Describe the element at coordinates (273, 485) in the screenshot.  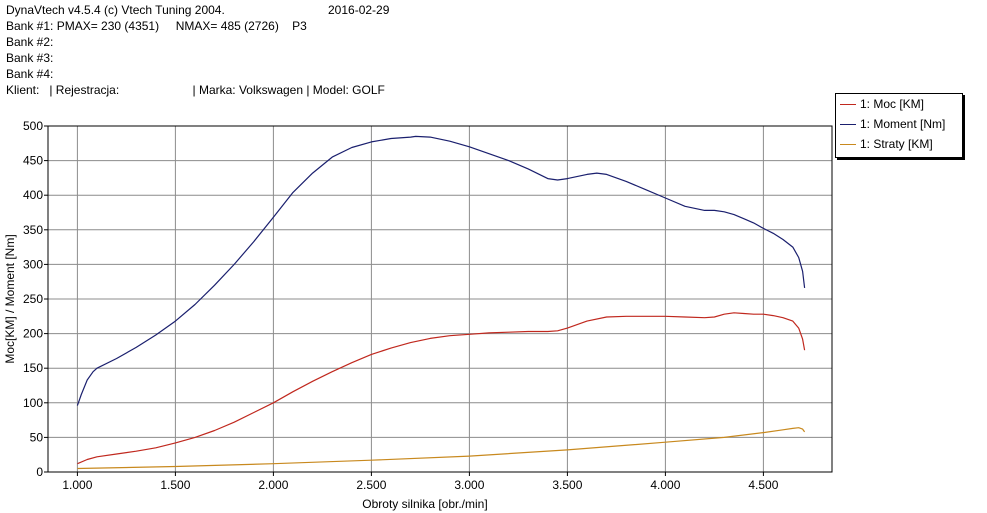
I see `x-tick-label: 2.000` at that location.